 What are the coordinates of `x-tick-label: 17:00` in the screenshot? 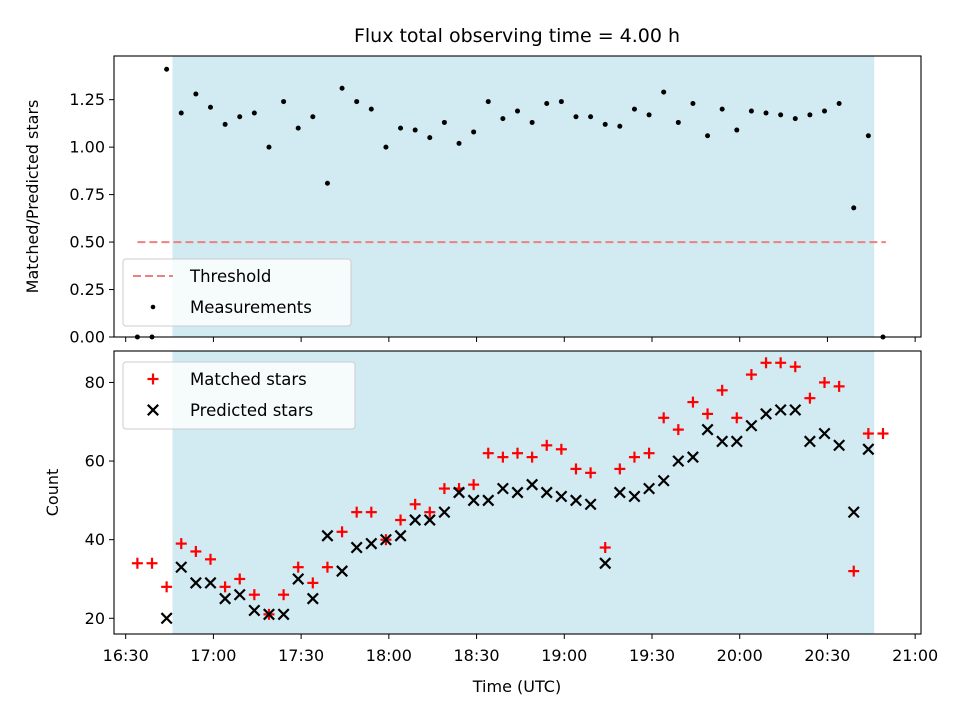 It's located at (213, 655).